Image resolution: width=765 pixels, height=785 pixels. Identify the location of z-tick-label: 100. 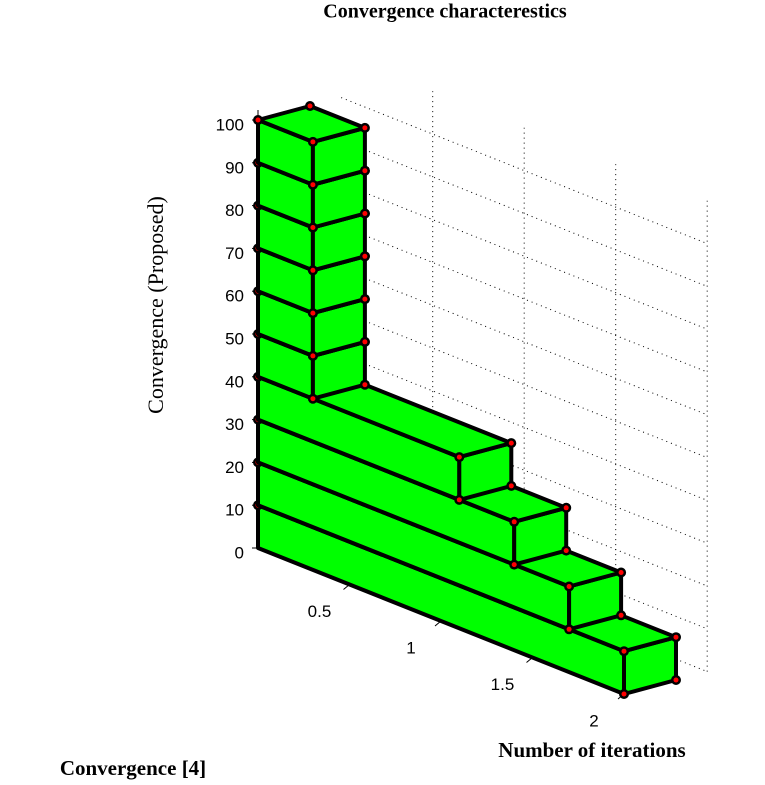
(230, 124).